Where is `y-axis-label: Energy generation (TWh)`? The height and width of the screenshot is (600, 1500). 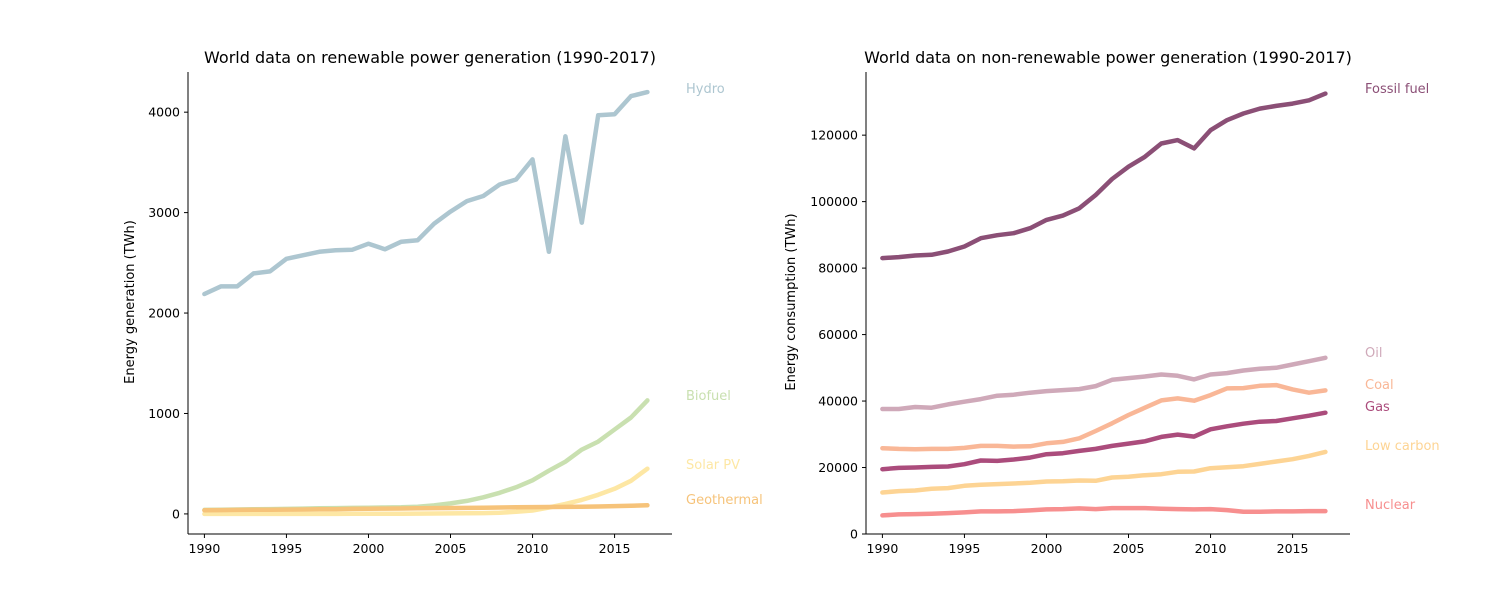
y-axis-label: Energy generation (TWh) is located at coordinates (130, 302).